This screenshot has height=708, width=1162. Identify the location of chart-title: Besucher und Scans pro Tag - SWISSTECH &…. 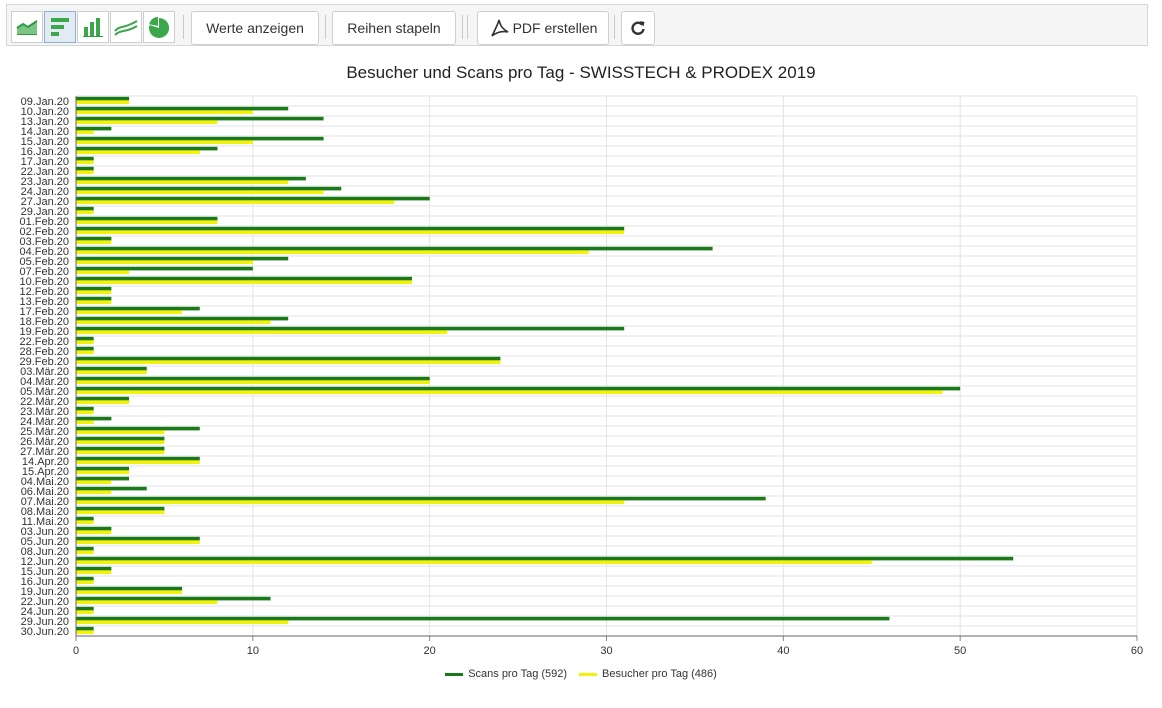
(581, 72).